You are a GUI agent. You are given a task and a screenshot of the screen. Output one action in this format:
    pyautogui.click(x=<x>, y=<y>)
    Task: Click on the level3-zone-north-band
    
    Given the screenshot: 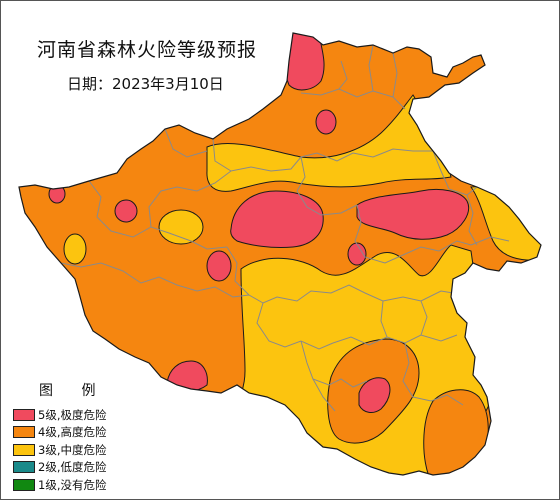 What is the action you would take?
    pyautogui.click(x=329, y=143)
    